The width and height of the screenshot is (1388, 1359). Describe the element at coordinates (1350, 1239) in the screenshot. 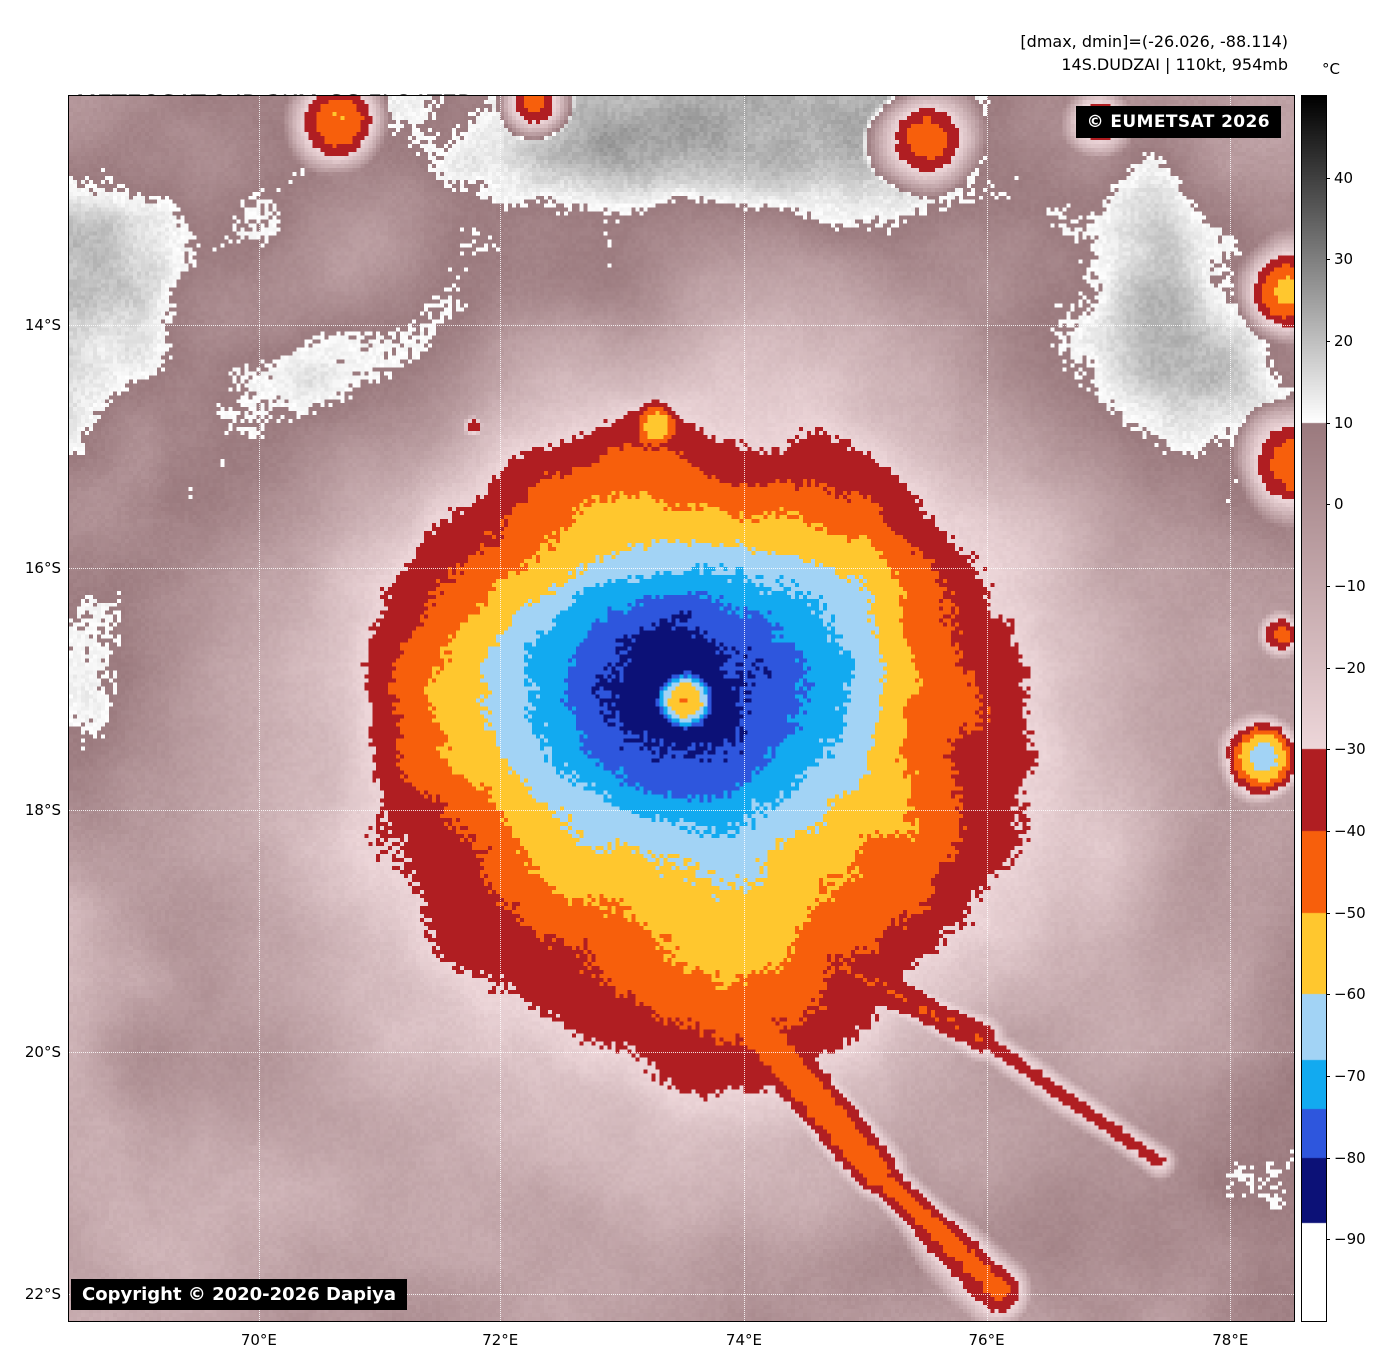

I see `colorbar-tick-label: −90` at that location.